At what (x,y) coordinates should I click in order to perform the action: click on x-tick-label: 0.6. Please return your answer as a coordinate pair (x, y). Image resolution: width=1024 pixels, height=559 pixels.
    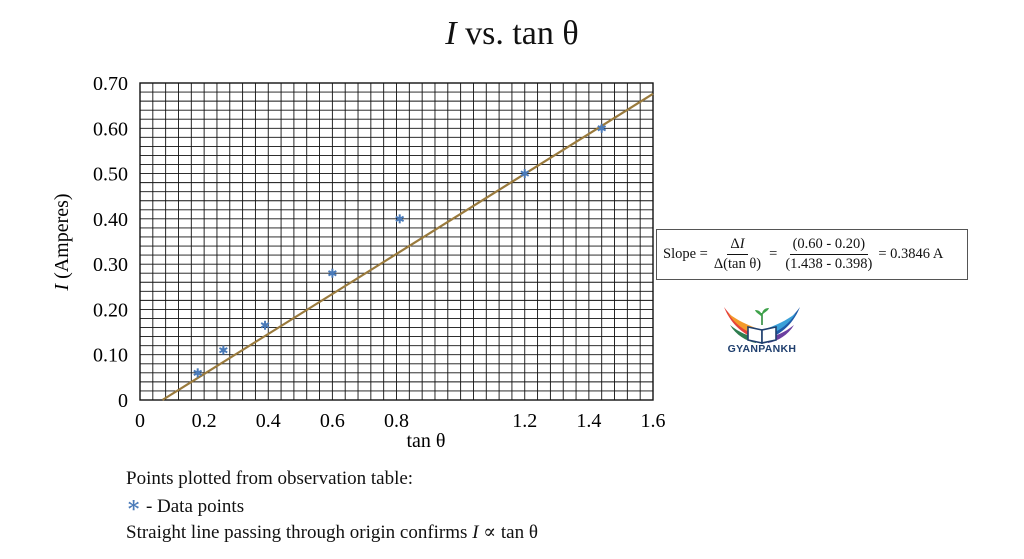
    Looking at the image, I should click on (332, 421).